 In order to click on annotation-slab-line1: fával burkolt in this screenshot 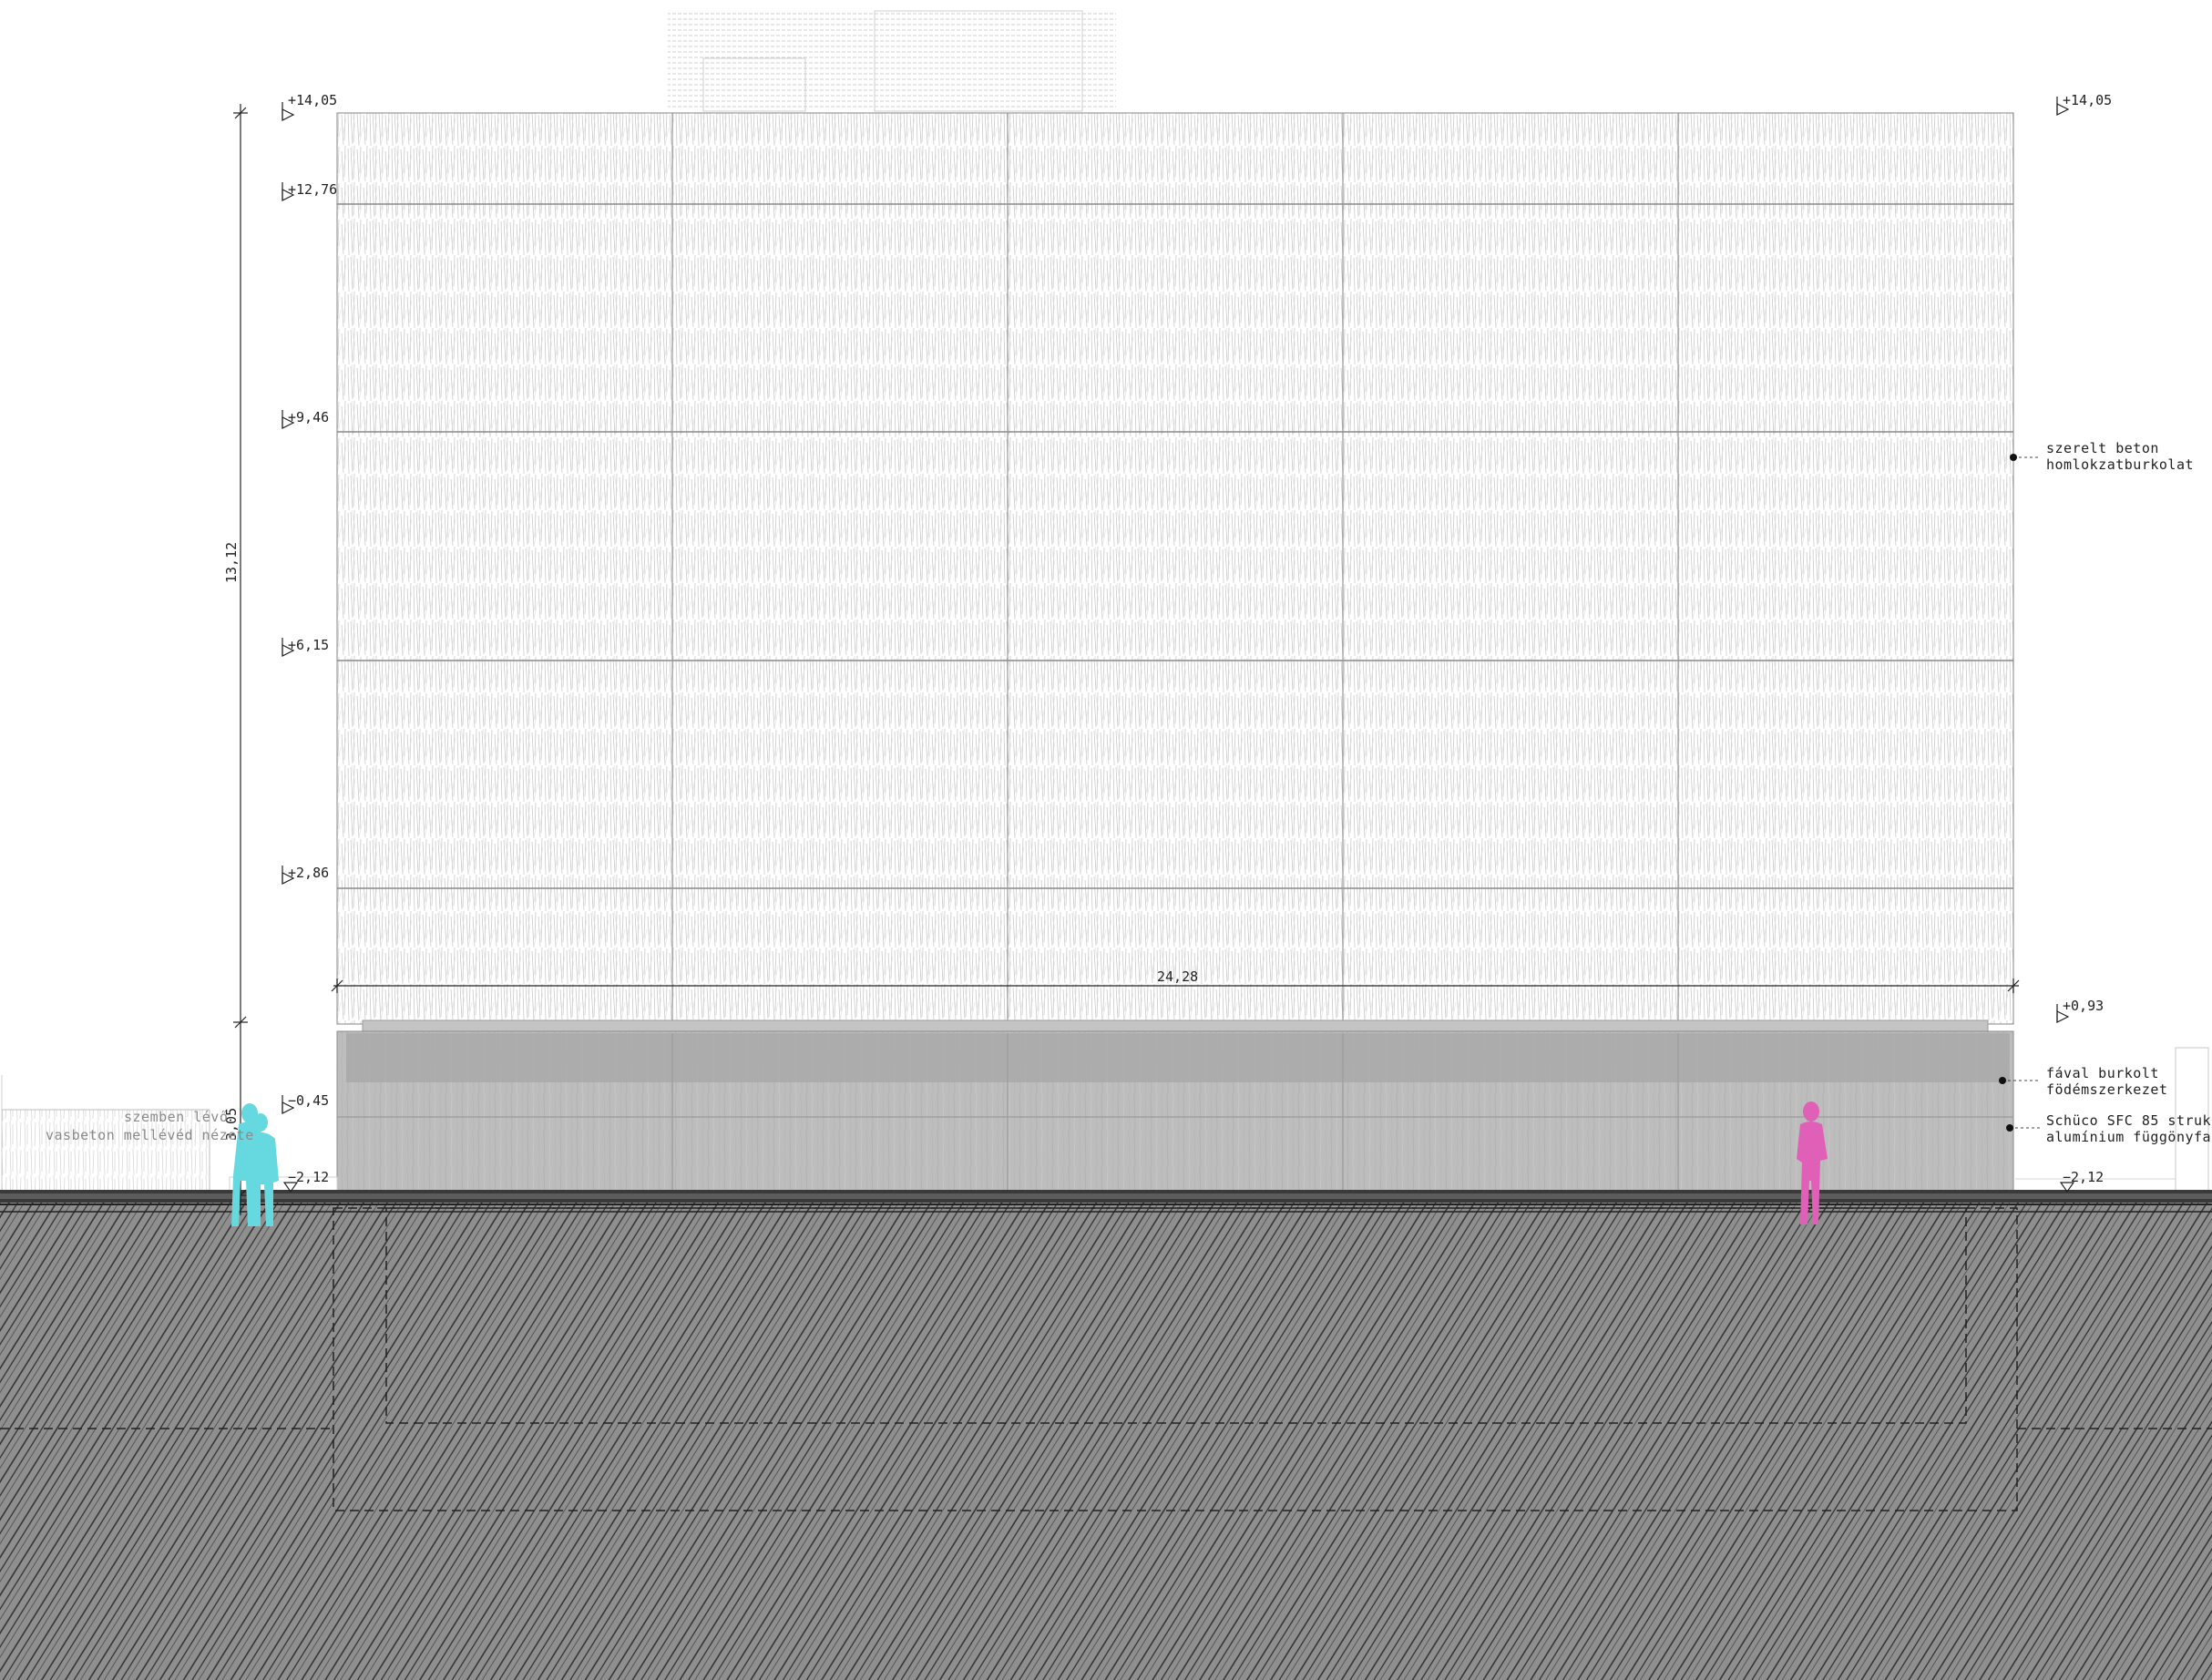, I will do `click(2102, 1073)`.